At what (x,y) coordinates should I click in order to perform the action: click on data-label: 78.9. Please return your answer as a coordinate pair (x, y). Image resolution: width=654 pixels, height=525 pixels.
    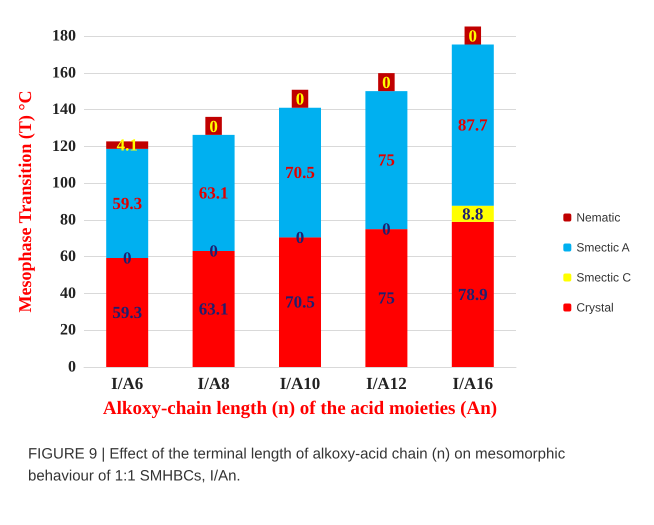
    Looking at the image, I should click on (473, 294).